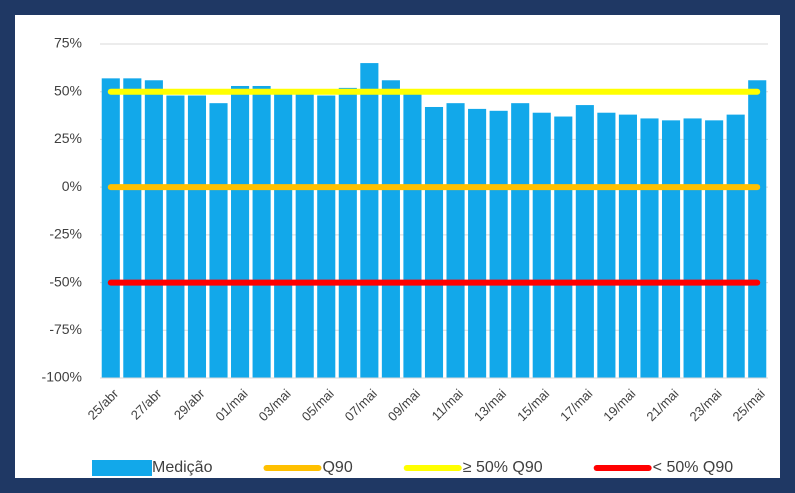  What do you see at coordinates (68, 43) in the screenshot?
I see `y-tick-label: 75%` at bounding box center [68, 43].